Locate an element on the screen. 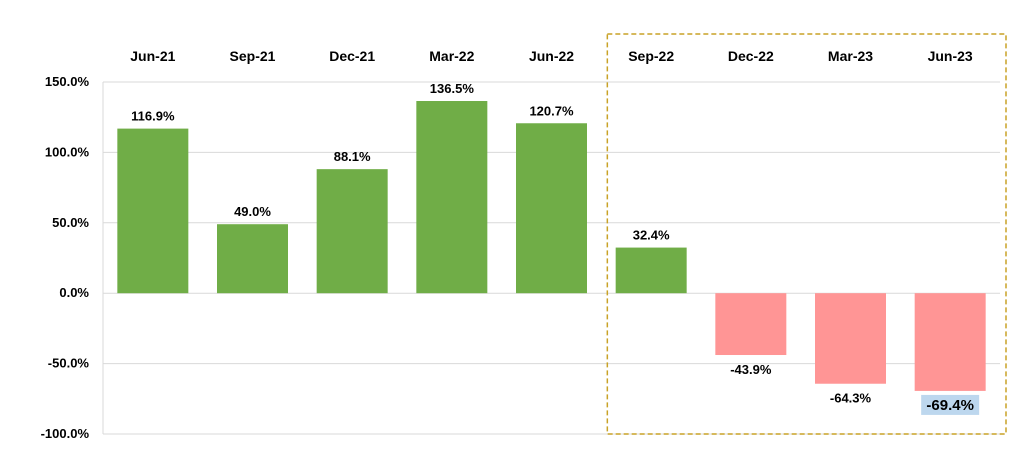  data-label: 49.0% is located at coordinates (252, 211).